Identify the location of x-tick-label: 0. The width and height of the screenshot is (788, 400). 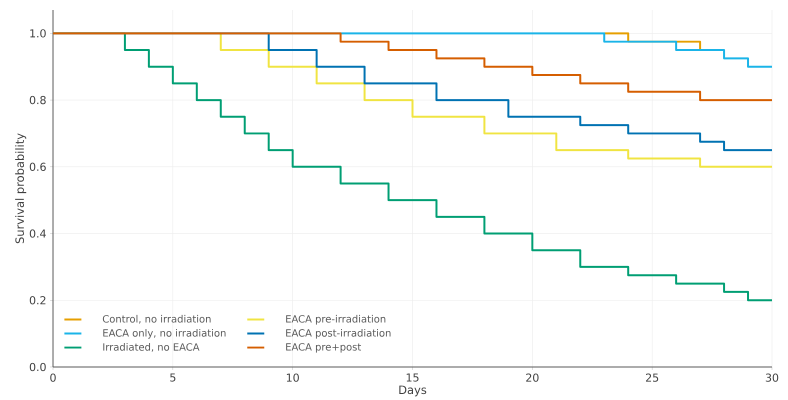
(53, 378).